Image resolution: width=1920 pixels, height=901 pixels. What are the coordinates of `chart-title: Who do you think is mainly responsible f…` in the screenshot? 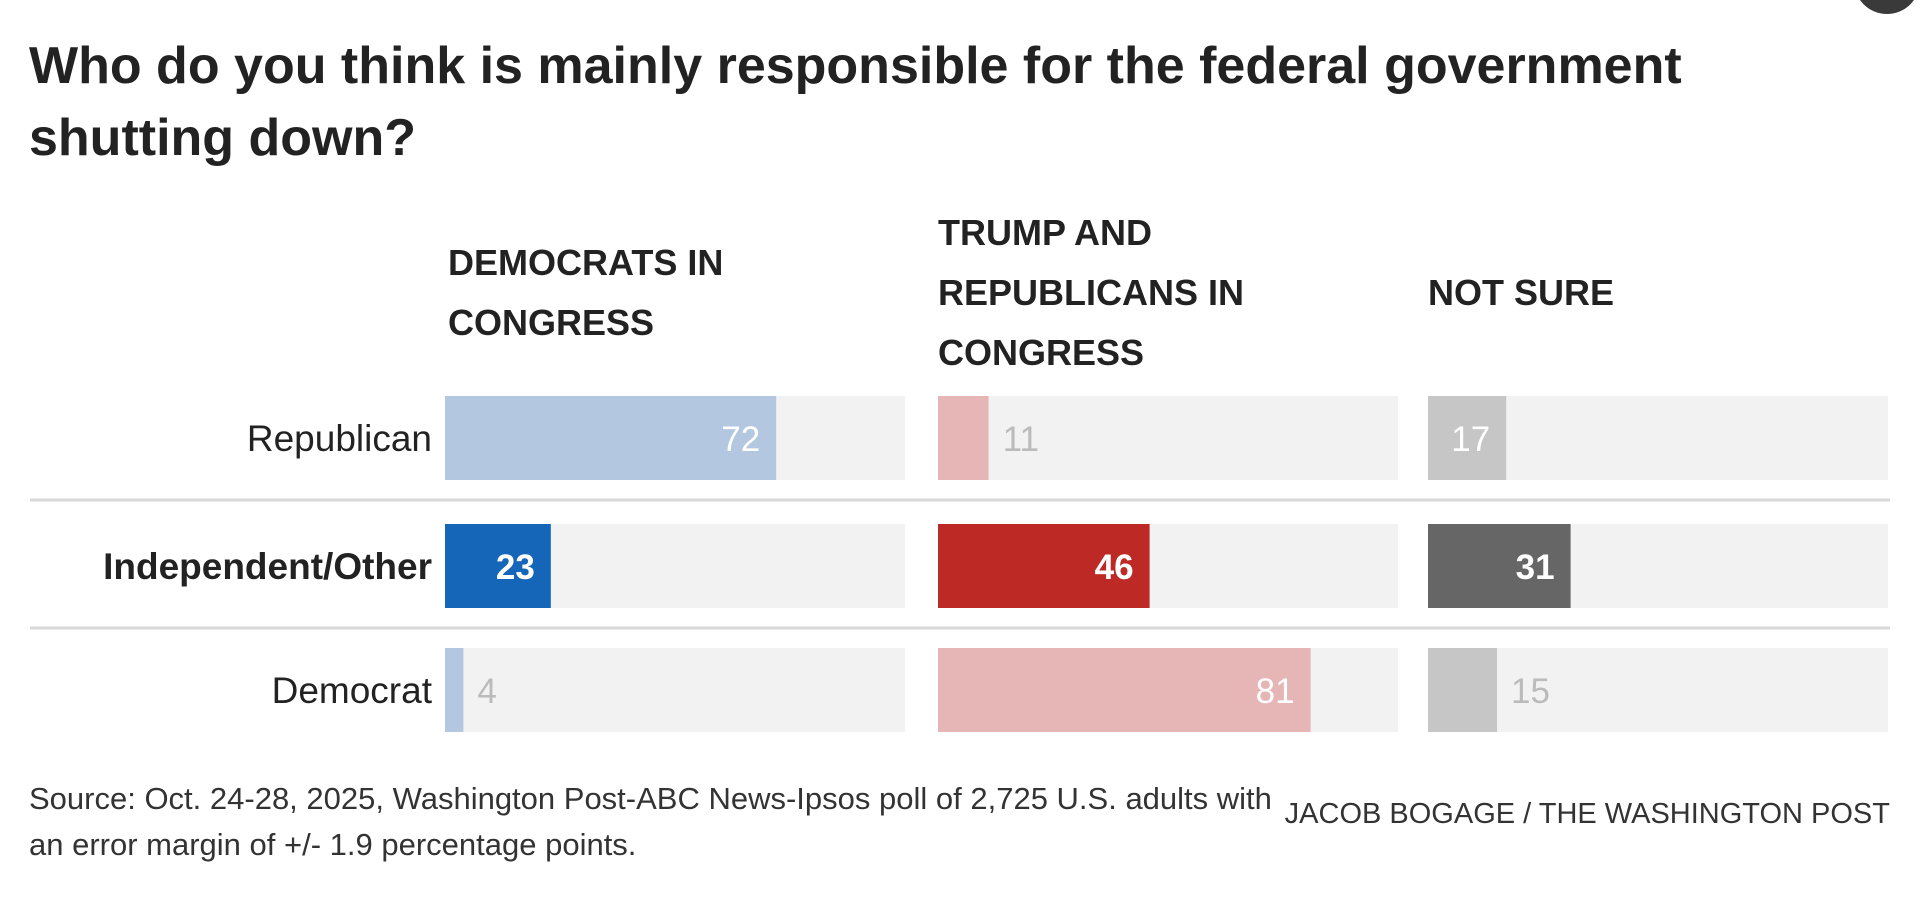 It's located at (855, 102).